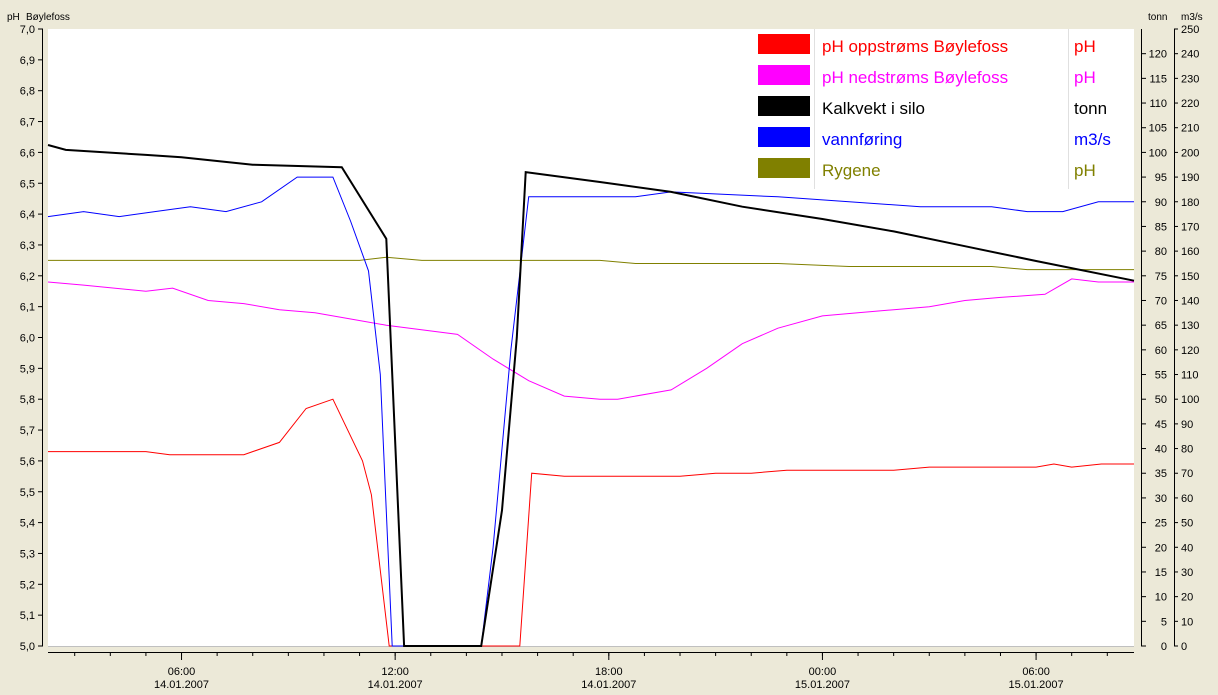 The height and width of the screenshot is (695, 1218). I want to click on right-axis-tonn-tick-label: 90, so click(1161, 203).